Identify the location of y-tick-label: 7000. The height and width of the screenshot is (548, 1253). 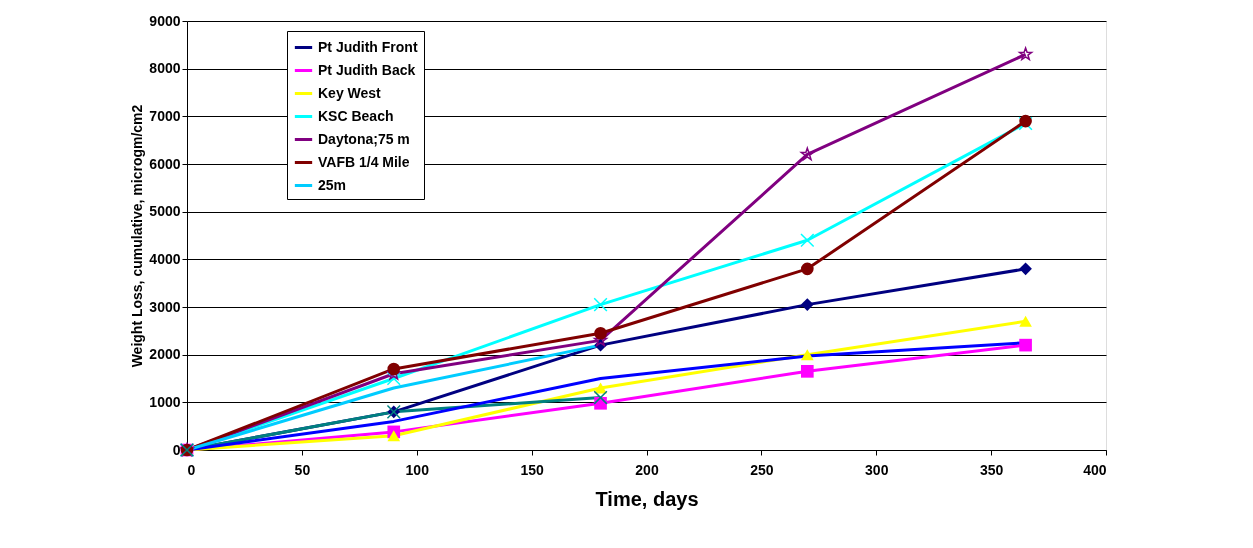
(165, 115).